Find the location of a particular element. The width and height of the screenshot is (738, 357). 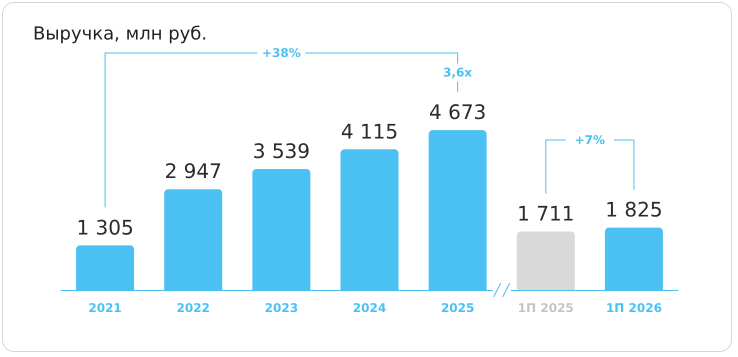

x-tick-label: 2024 is located at coordinates (369, 308).